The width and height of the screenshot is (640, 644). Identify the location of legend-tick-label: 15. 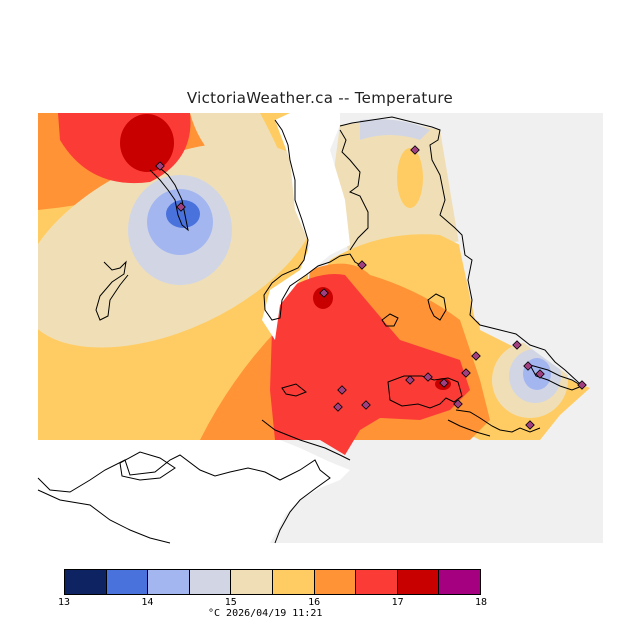
(230, 602).